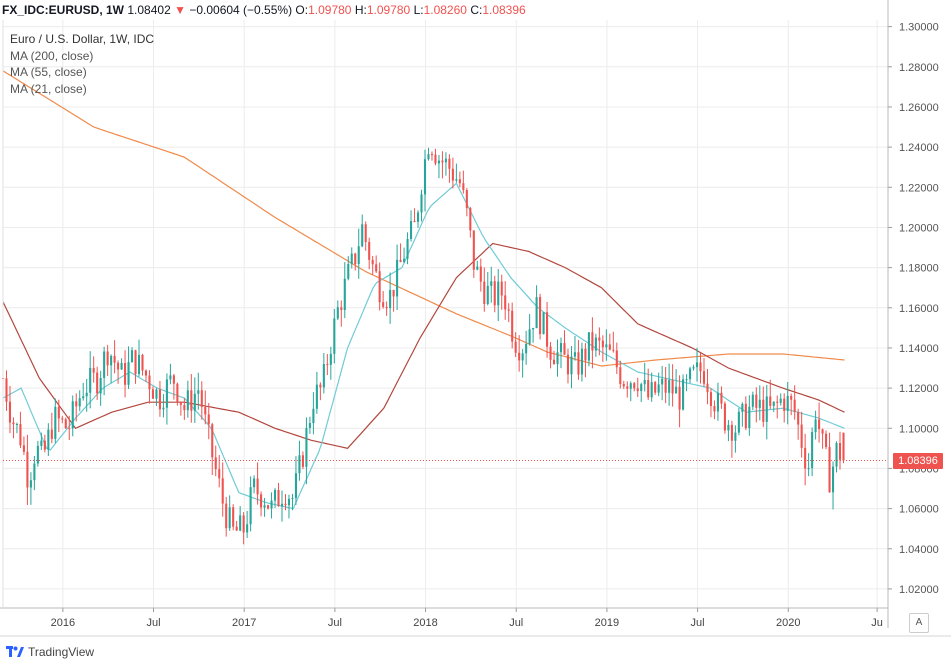 The image size is (951, 663). What do you see at coordinates (919, 309) in the screenshot?
I see `y-tick-label: 1.16000` at bounding box center [919, 309].